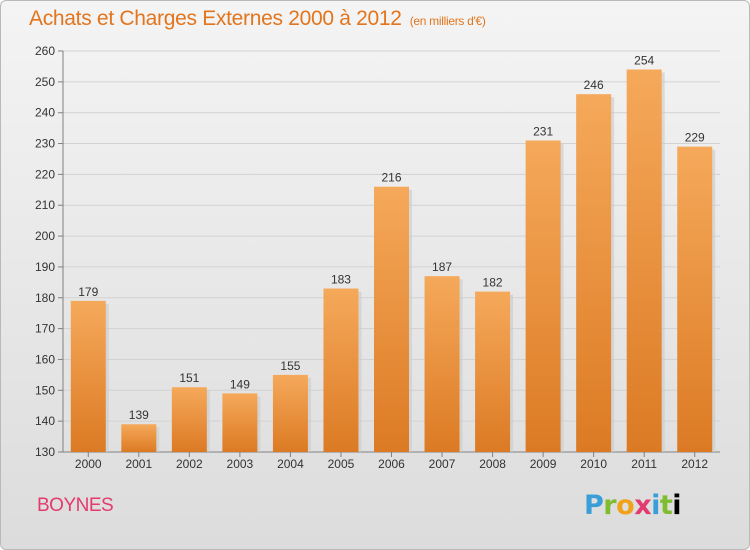 The height and width of the screenshot is (550, 750). Describe the element at coordinates (45, 113) in the screenshot. I see `y-tick-label: 240` at that location.